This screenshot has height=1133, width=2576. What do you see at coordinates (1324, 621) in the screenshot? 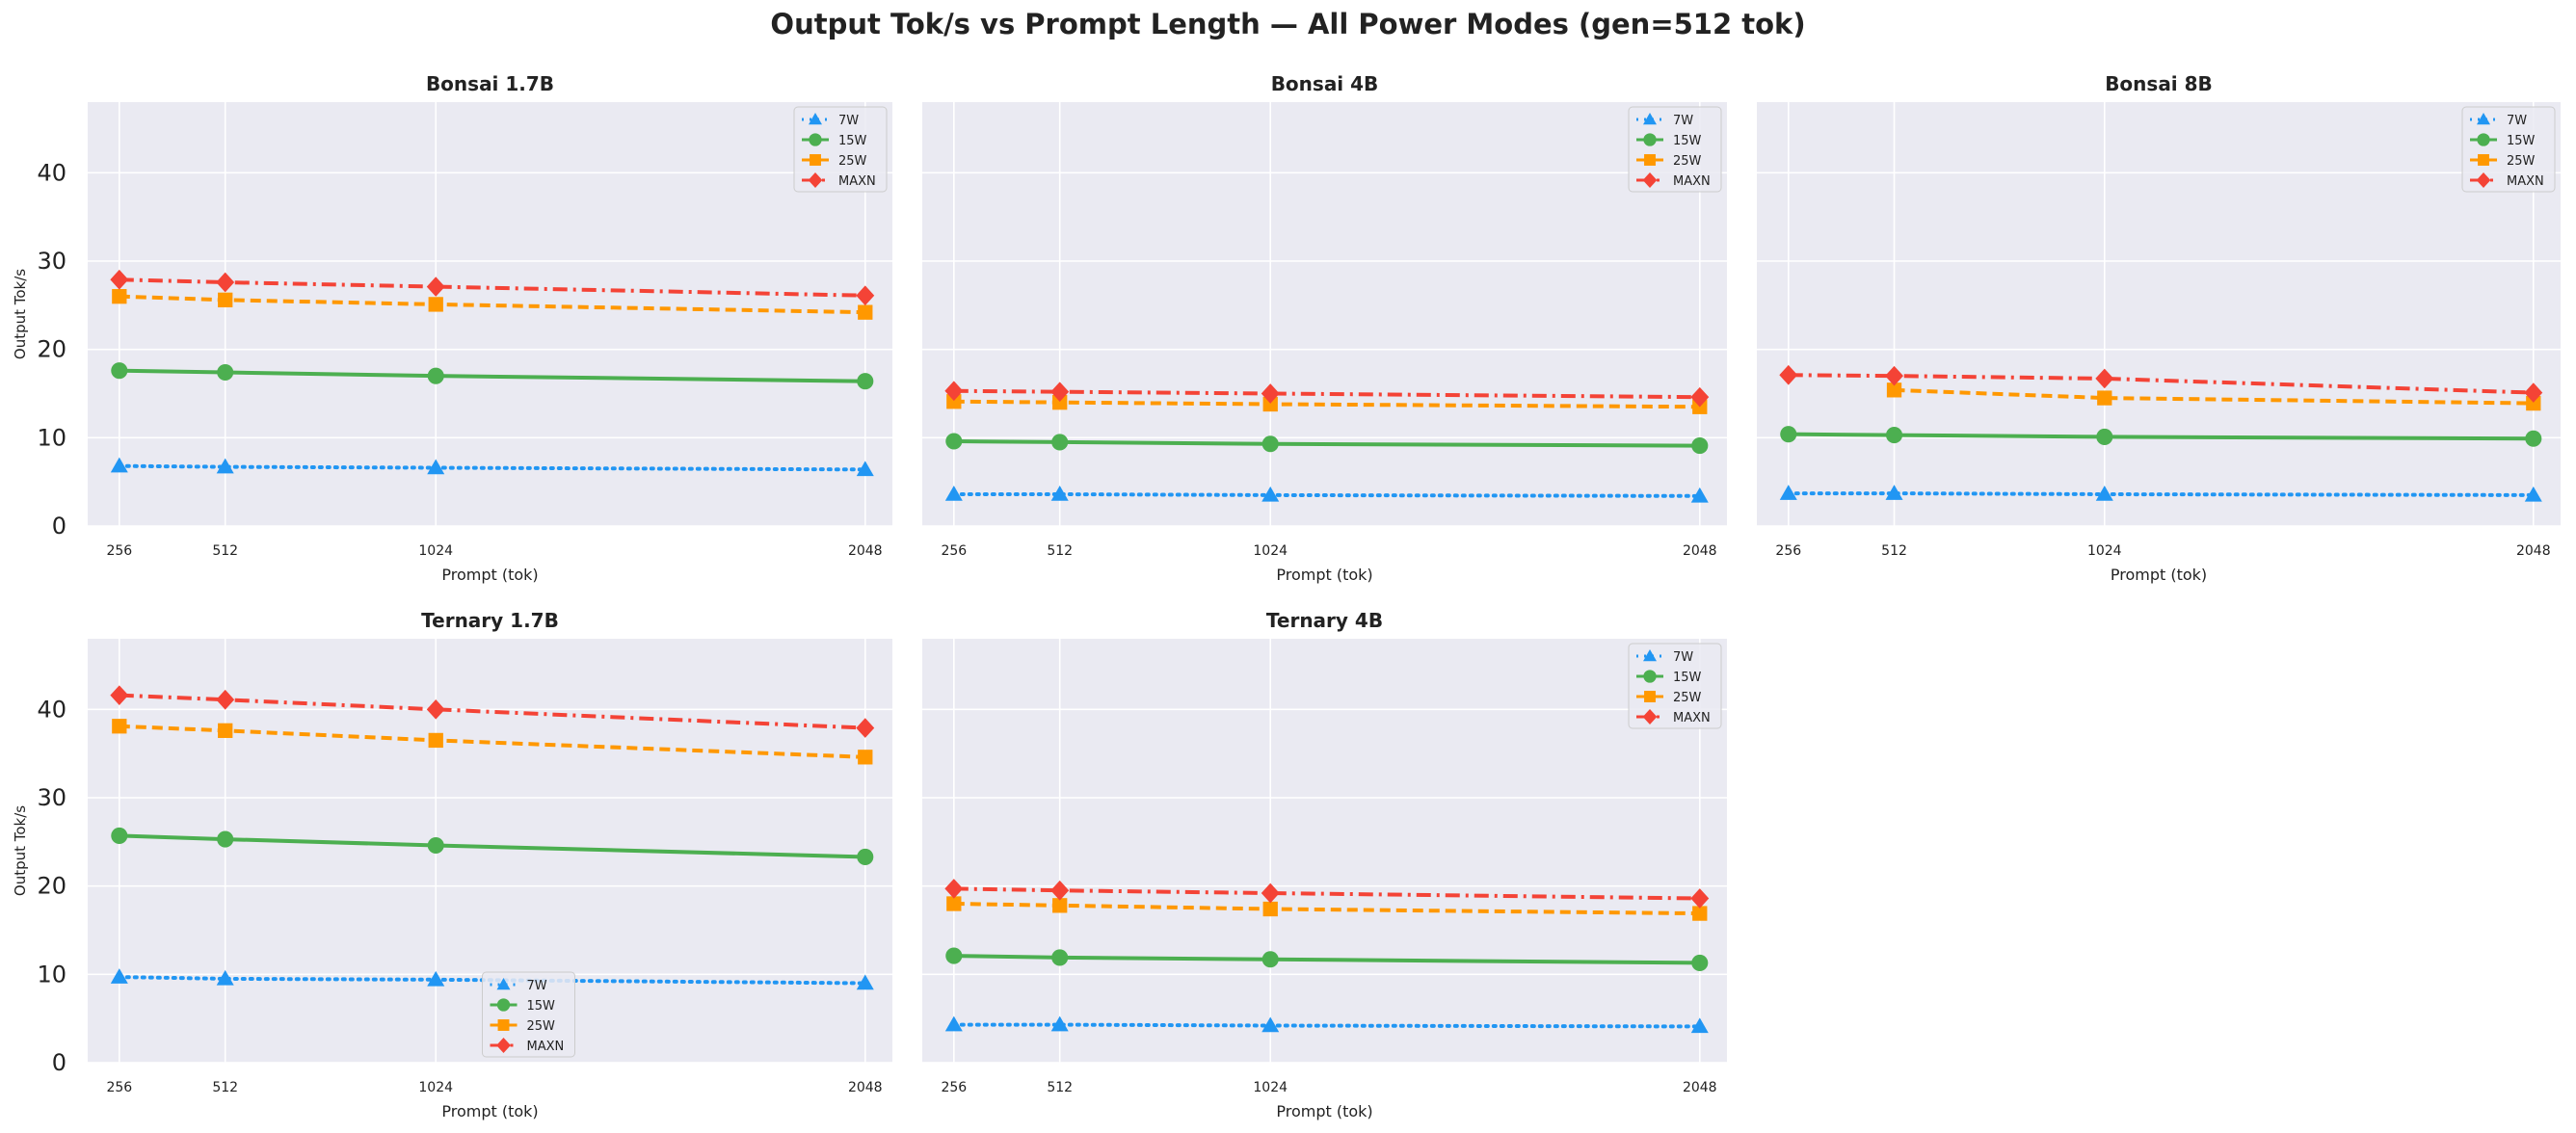
I see `subplot-title: Ternary 4B` at bounding box center [1324, 621].